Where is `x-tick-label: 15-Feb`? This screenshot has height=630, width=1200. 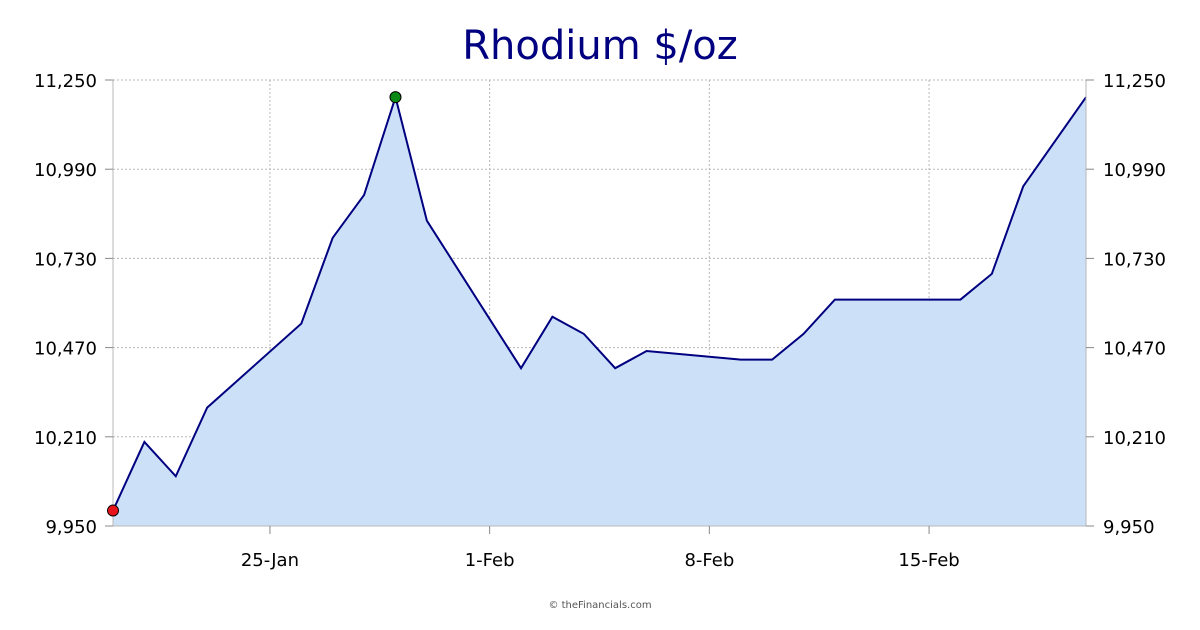 x-tick-label: 15-Feb is located at coordinates (928, 560).